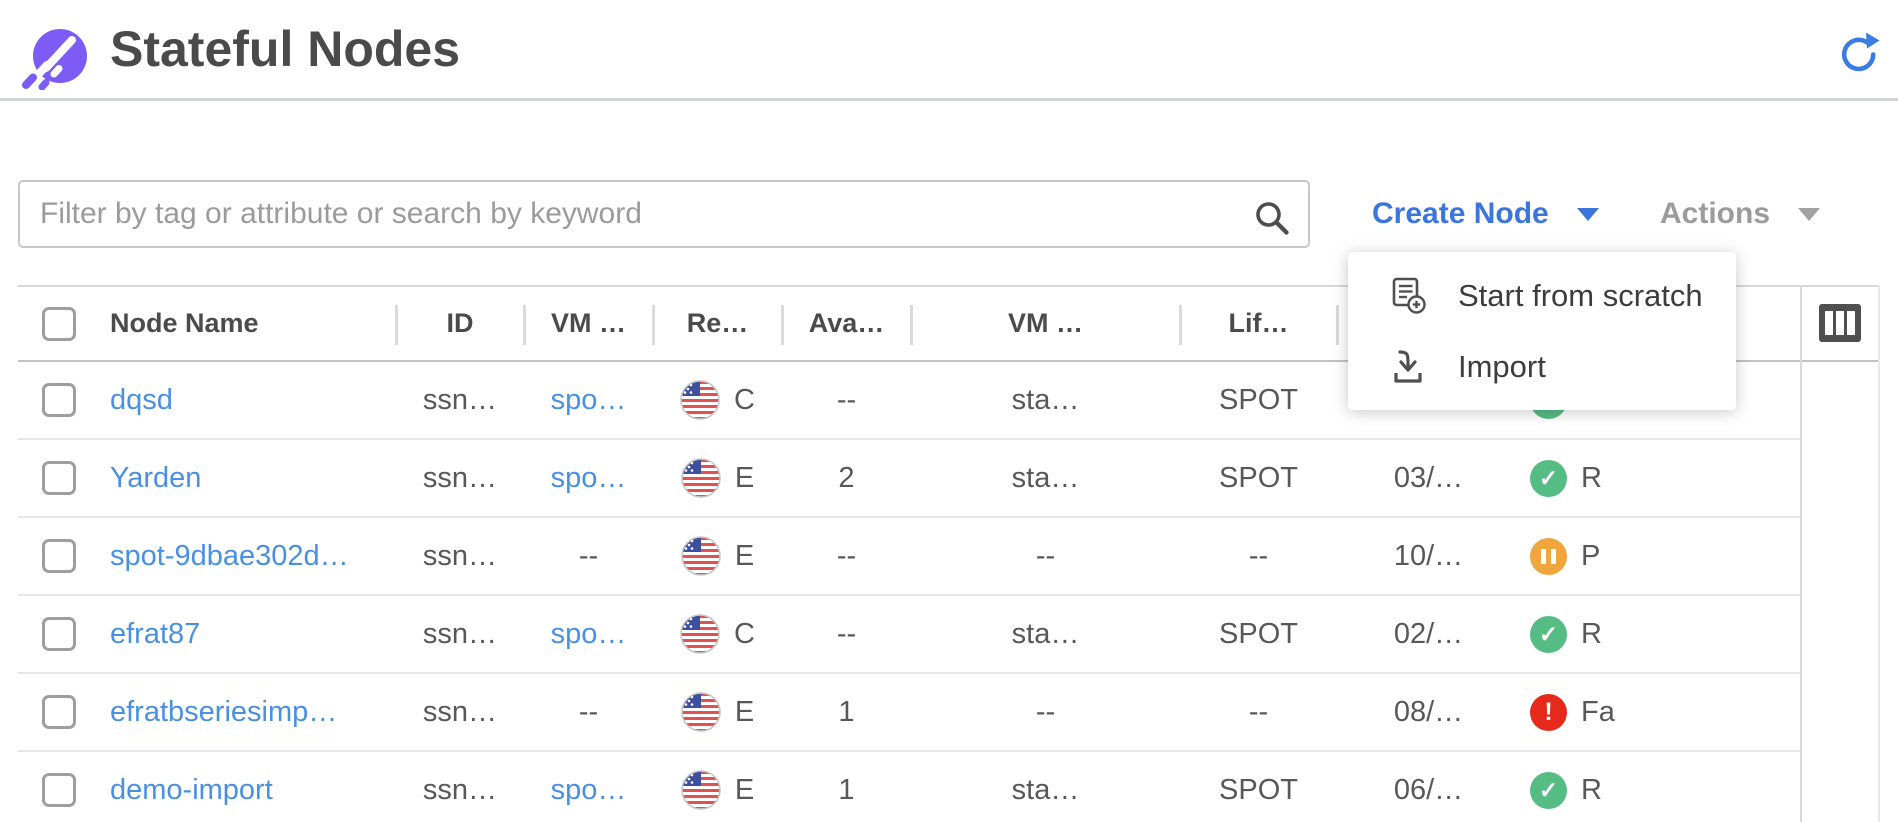 This screenshot has width=1898, height=822. What do you see at coordinates (1408, 367) in the screenshot?
I see `import-icon` at bounding box center [1408, 367].